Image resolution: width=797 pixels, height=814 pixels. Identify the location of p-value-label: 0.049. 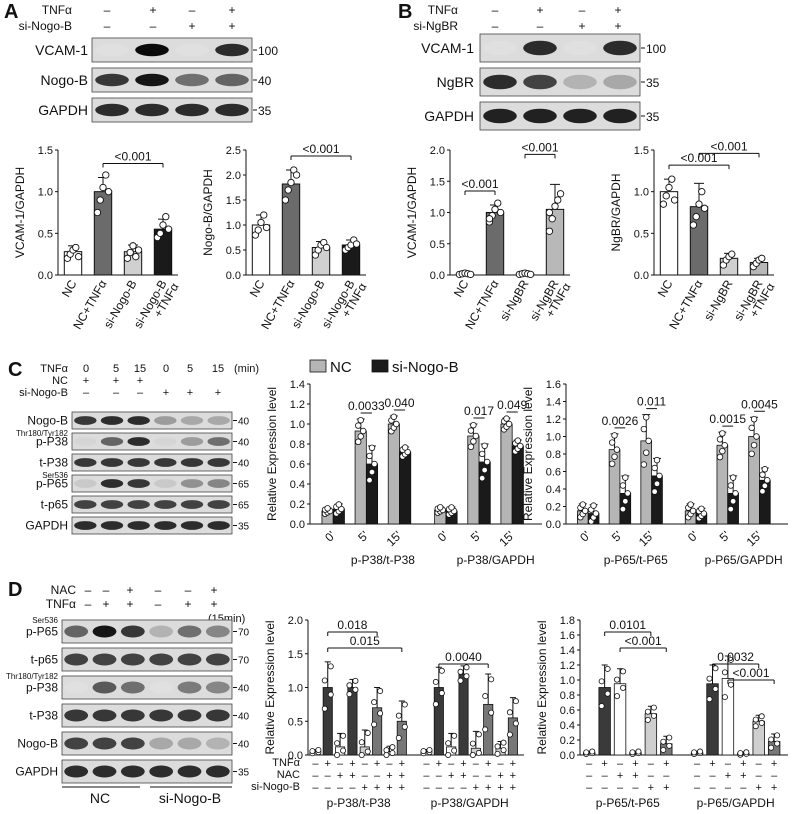
(512, 405).